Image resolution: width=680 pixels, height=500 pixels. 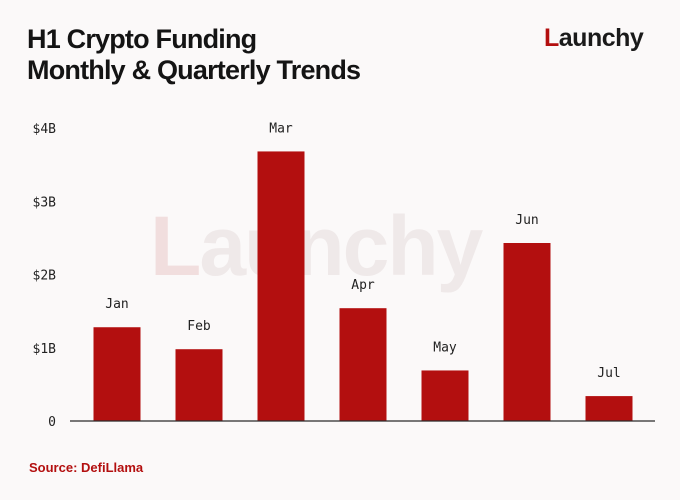 What do you see at coordinates (52, 422) in the screenshot?
I see `y-tick-label: 0` at bounding box center [52, 422].